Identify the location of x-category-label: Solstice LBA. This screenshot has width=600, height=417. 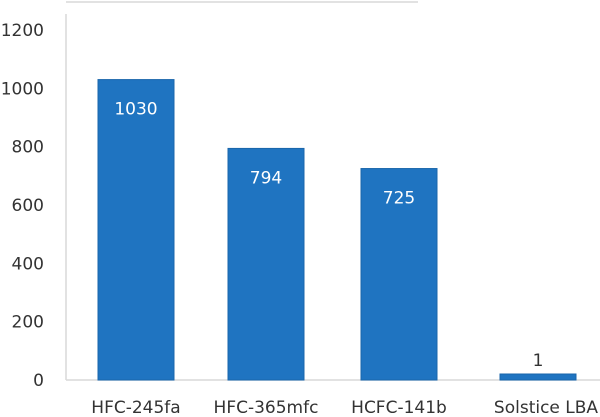
(546, 407).